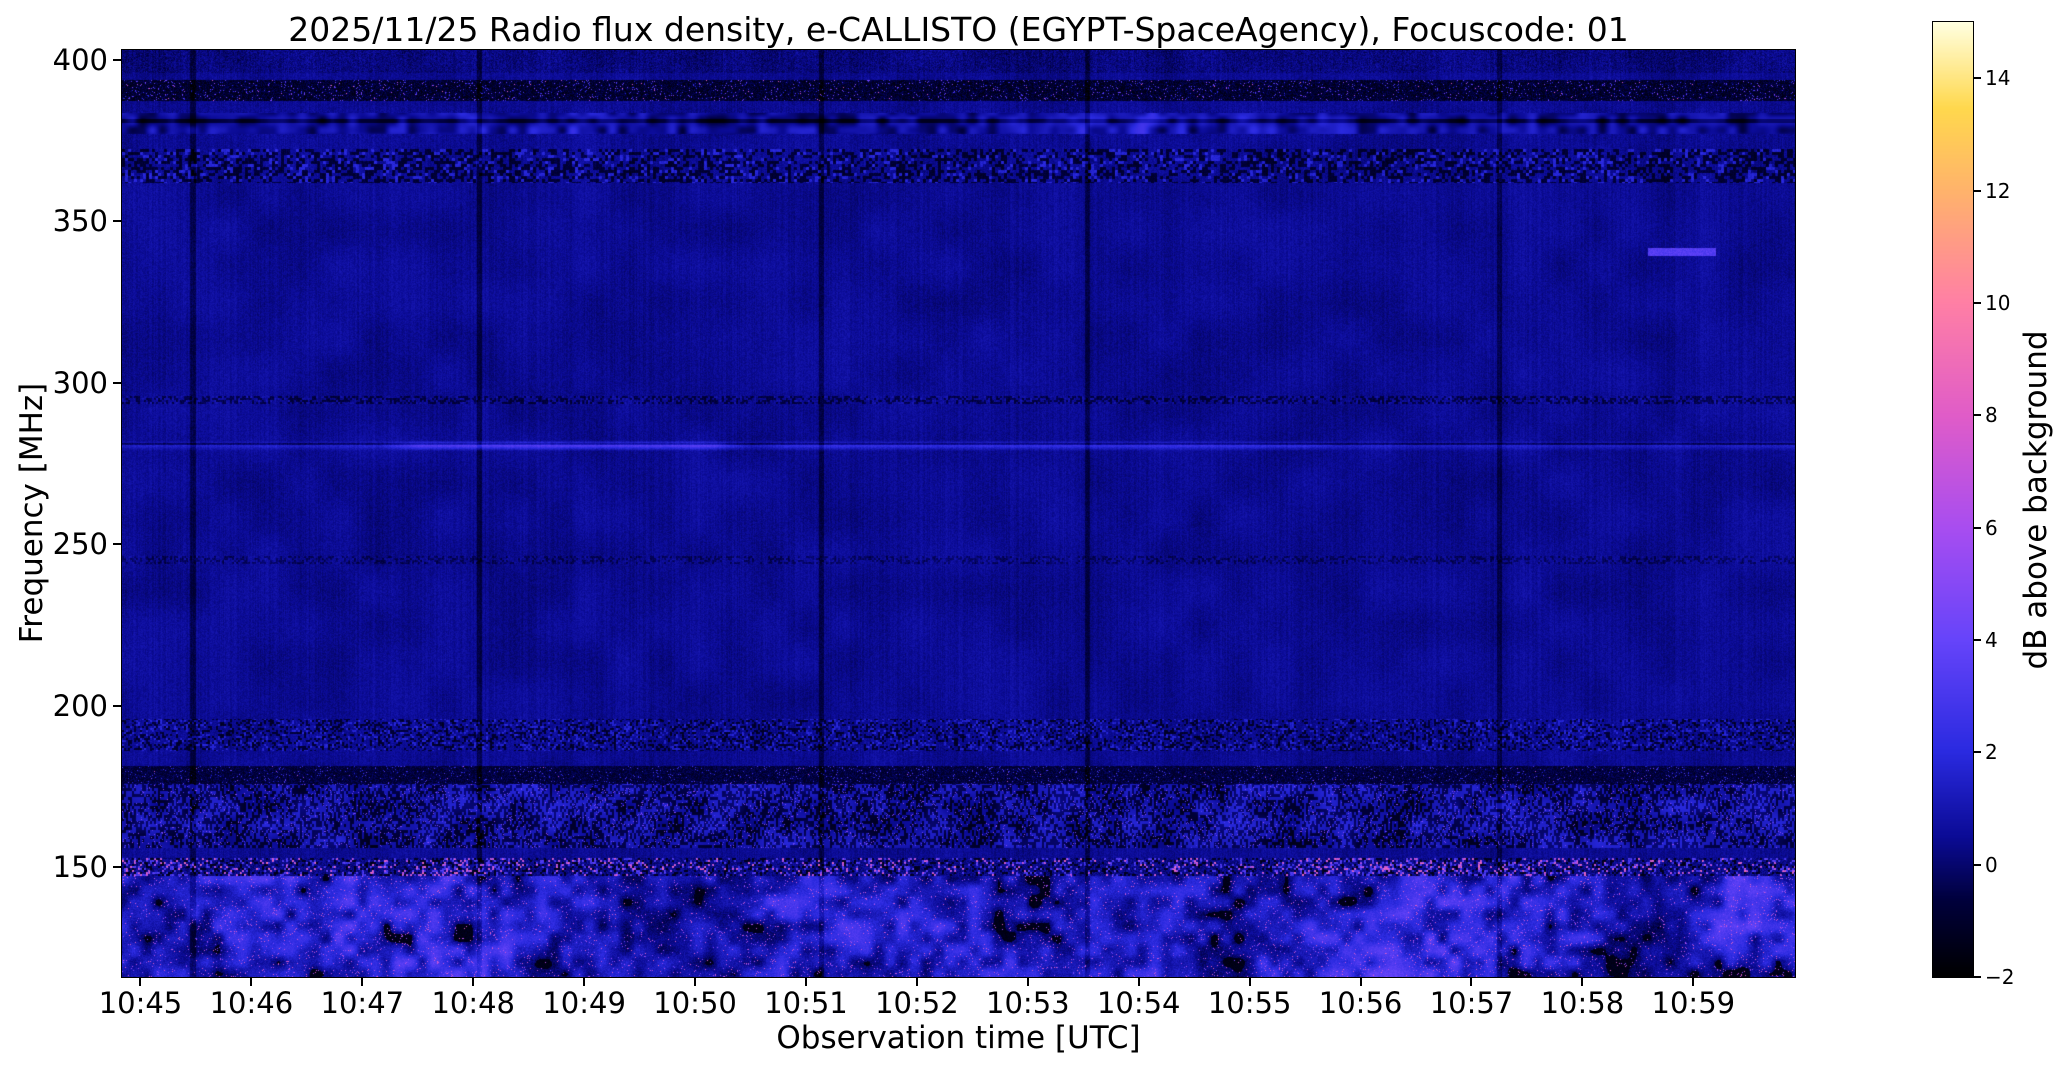 The width and height of the screenshot is (2066, 1067). Describe the element at coordinates (695, 1003) in the screenshot. I see `x-tick-label: 10:50` at that location.